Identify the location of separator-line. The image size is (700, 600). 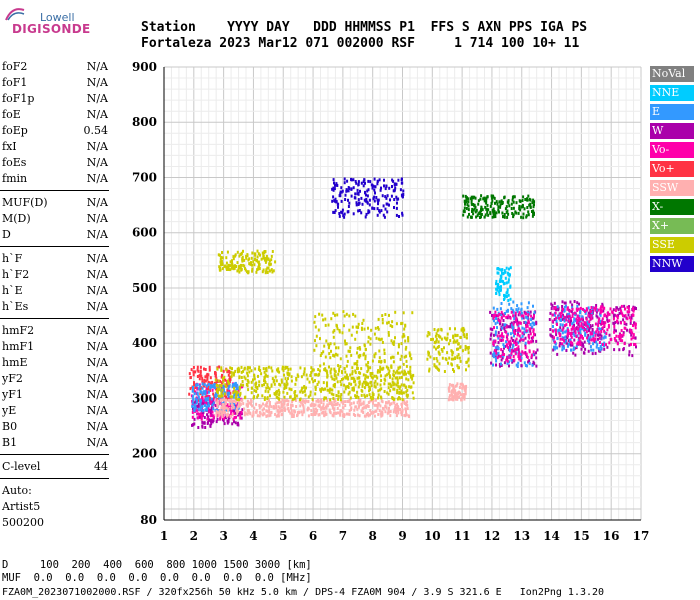
(54, 190).